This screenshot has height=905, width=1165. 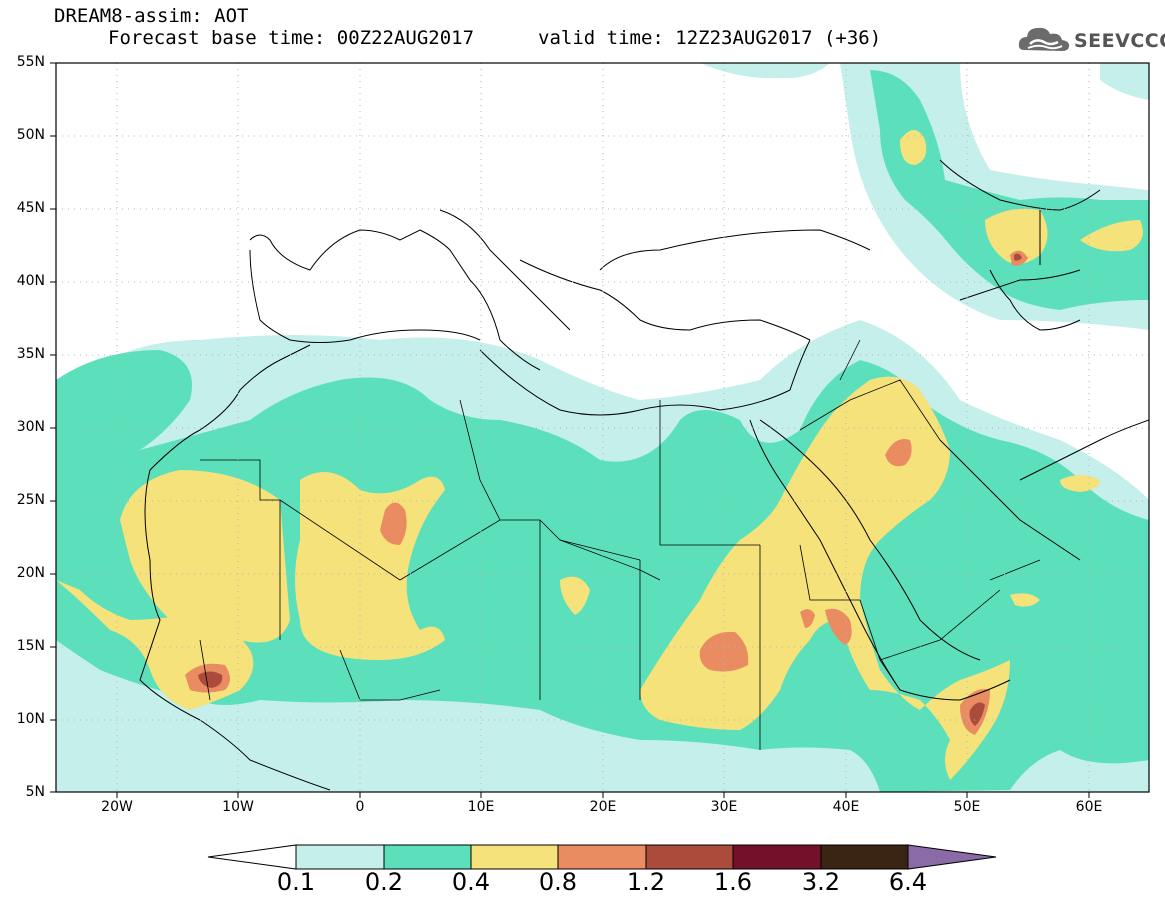 I want to click on colorbar-bin-0.1, so click(x=340, y=857).